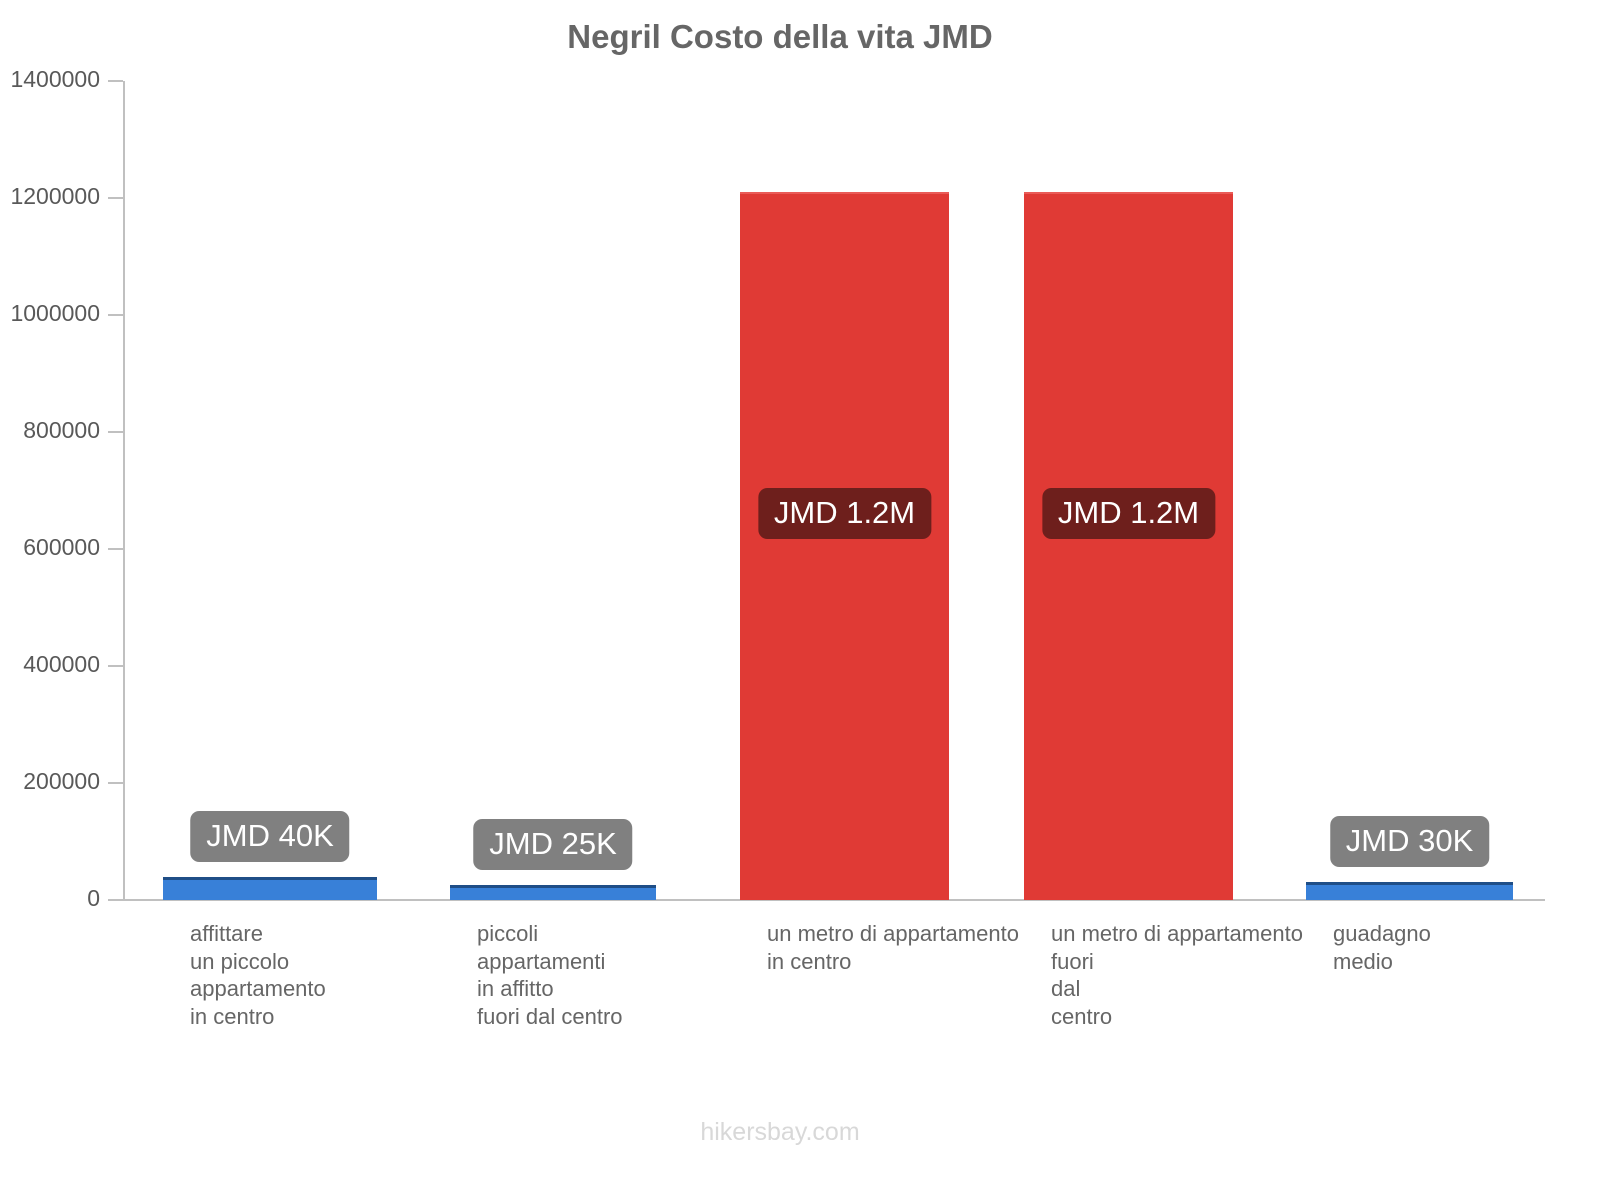 The height and width of the screenshot is (1200, 1600). What do you see at coordinates (1363, 961) in the screenshot?
I see `x-axis-label-line: medio` at bounding box center [1363, 961].